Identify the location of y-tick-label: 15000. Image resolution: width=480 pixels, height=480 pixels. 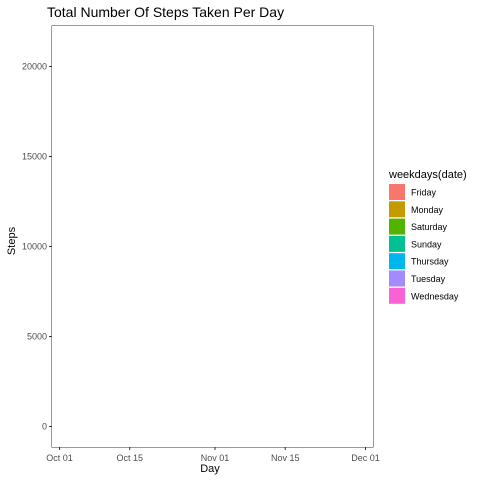
(34, 157).